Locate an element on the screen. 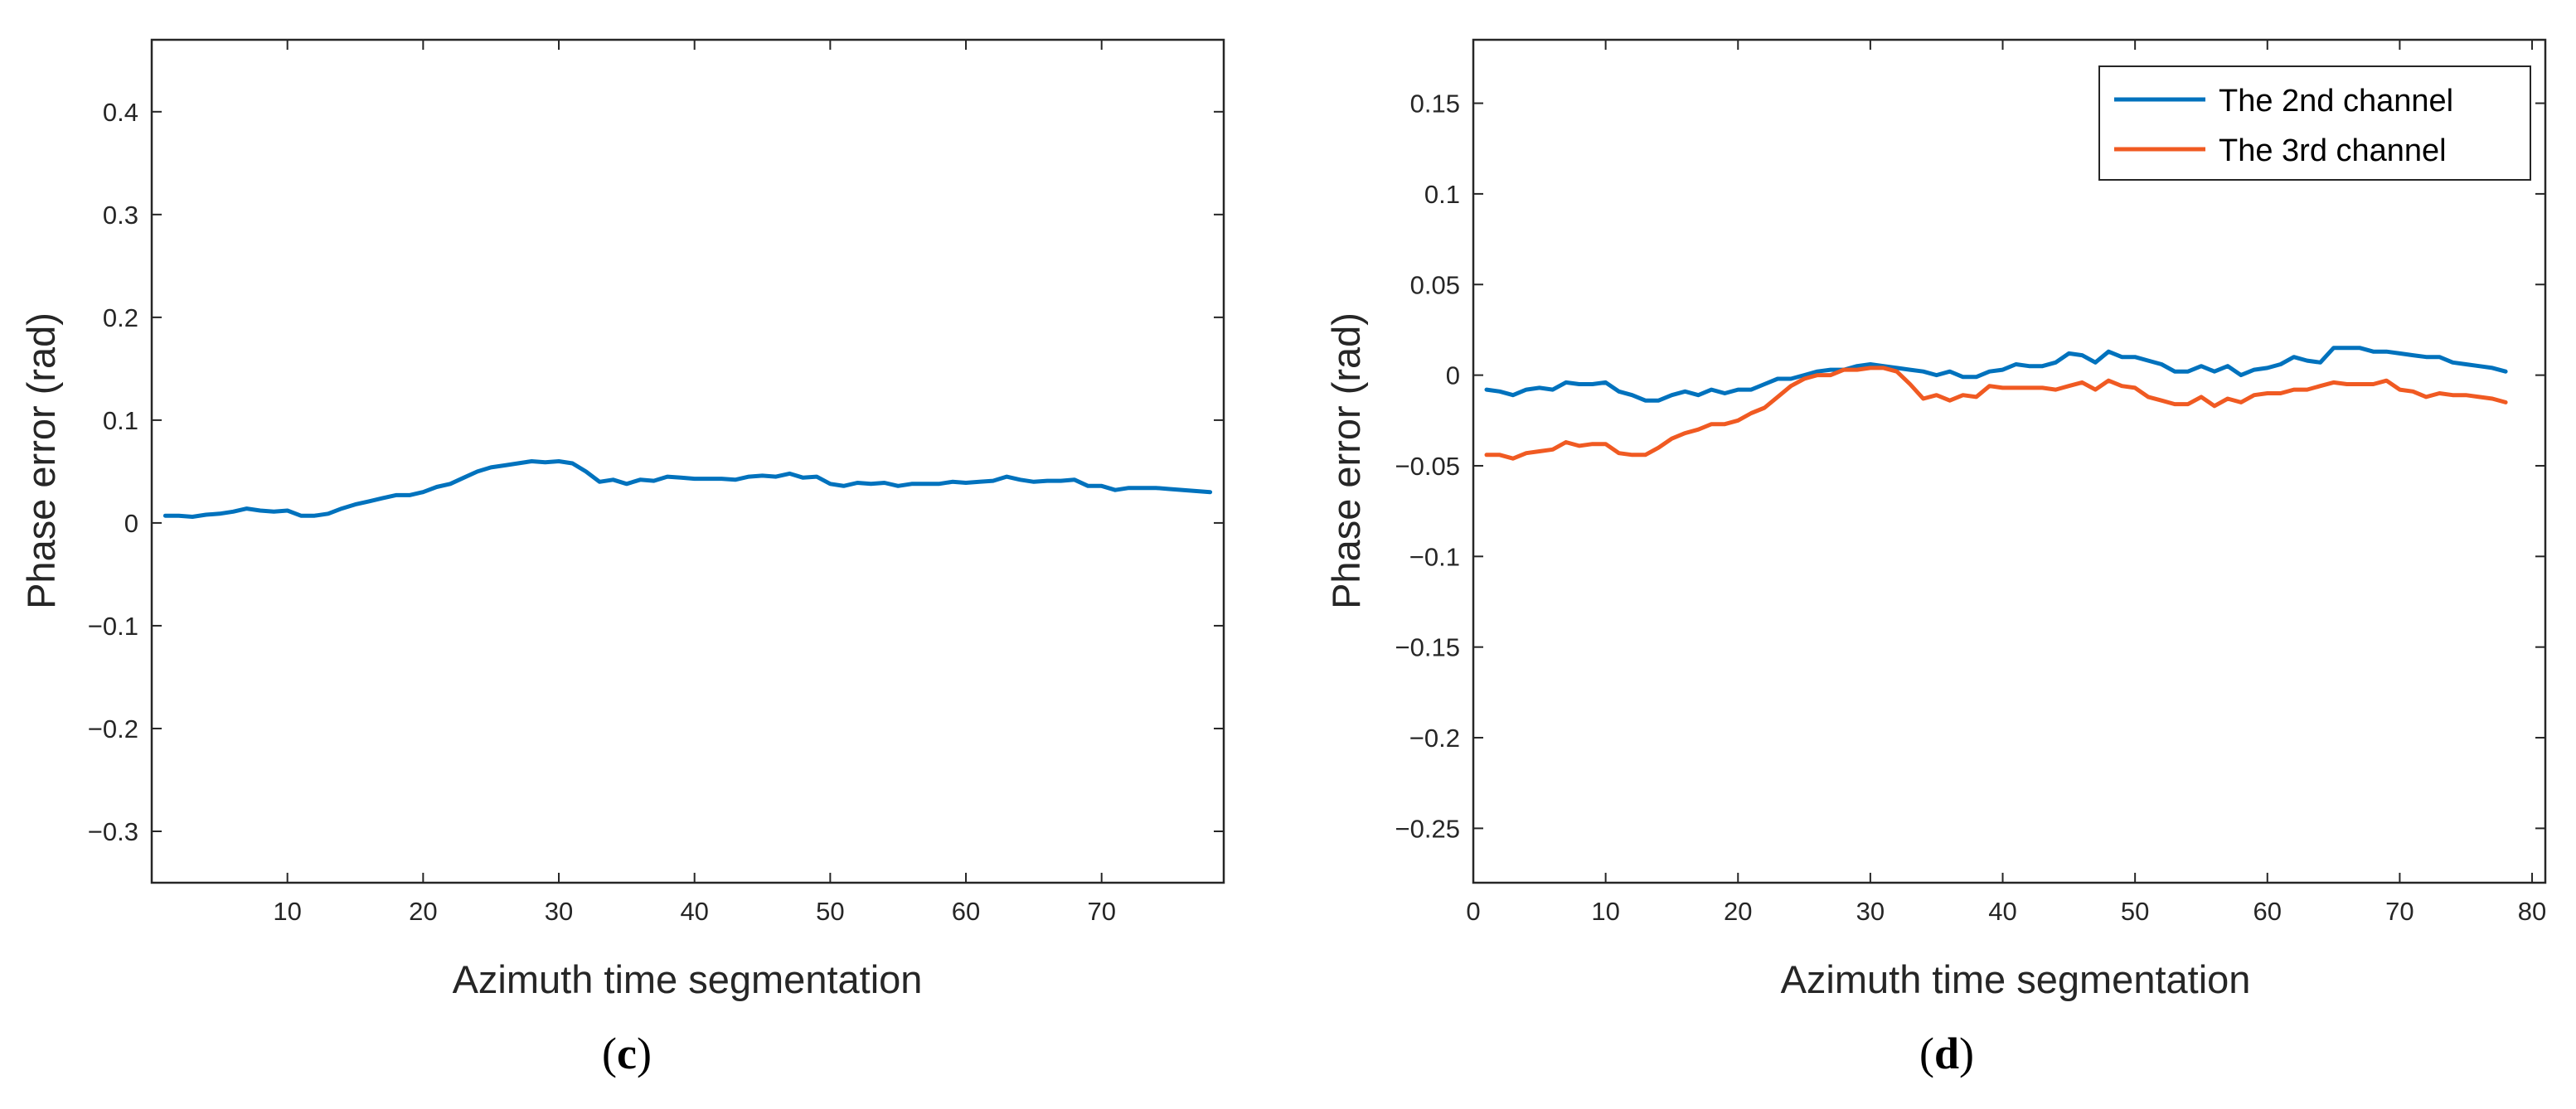 The height and width of the screenshot is (1109, 2576). chart-c-x-axis-title: Azimuth time segmentation is located at coordinates (688, 979).